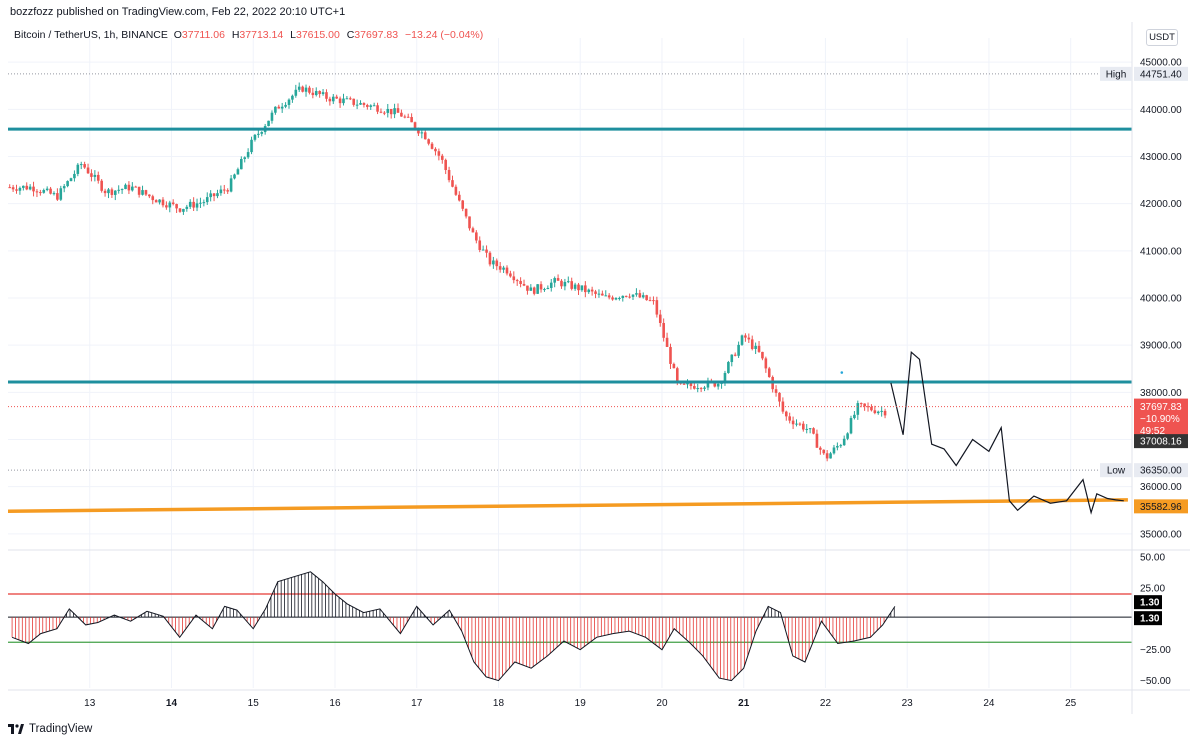 The height and width of the screenshot is (746, 1200). What do you see at coordinates (826, 703) in the screenshot?
I see `time-tick-label: 22` at bounding box center [826, 703].